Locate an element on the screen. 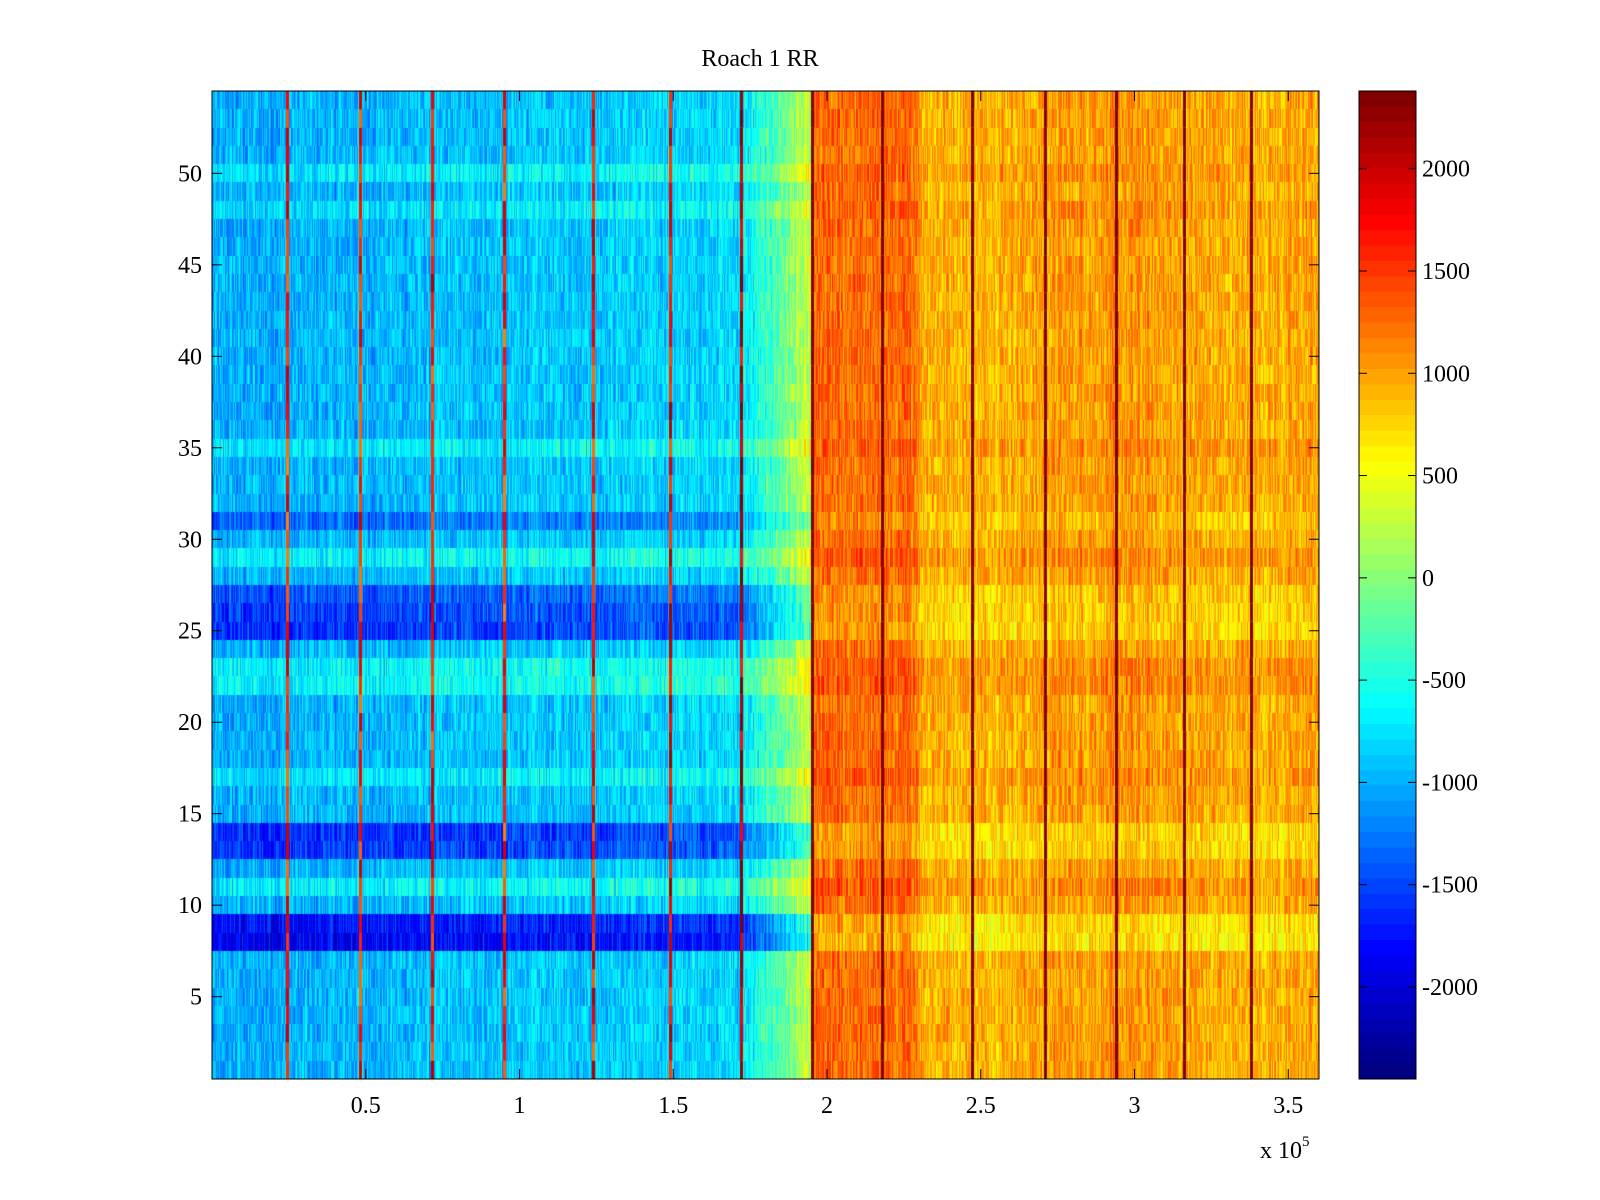 The image size is (1600, 1200). colorbar-ticks: -2000 -1500 -1000 -500 0 500 1000 1500 2000 is located at coordinates (1418, 579).